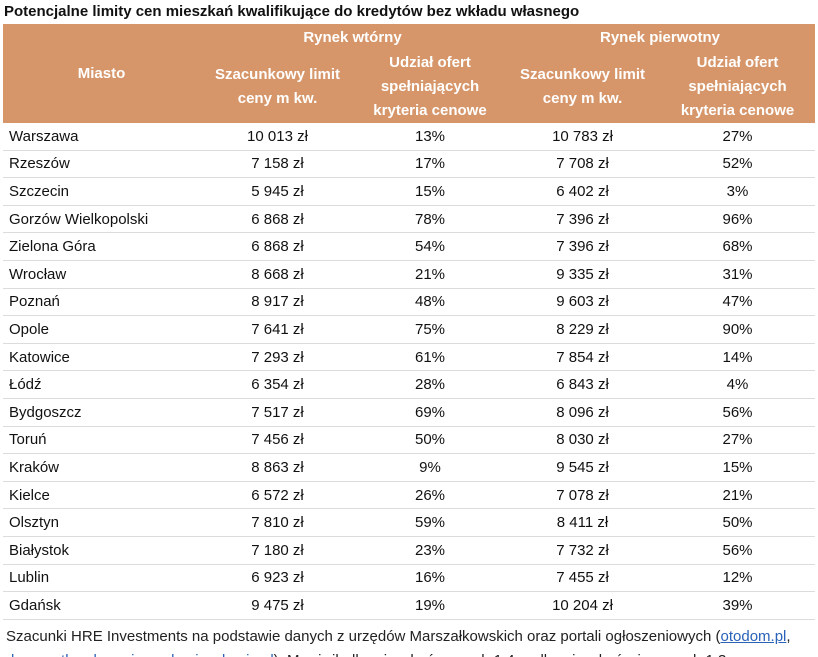  I want to click on value-cell: 48%, so click(430, 302).